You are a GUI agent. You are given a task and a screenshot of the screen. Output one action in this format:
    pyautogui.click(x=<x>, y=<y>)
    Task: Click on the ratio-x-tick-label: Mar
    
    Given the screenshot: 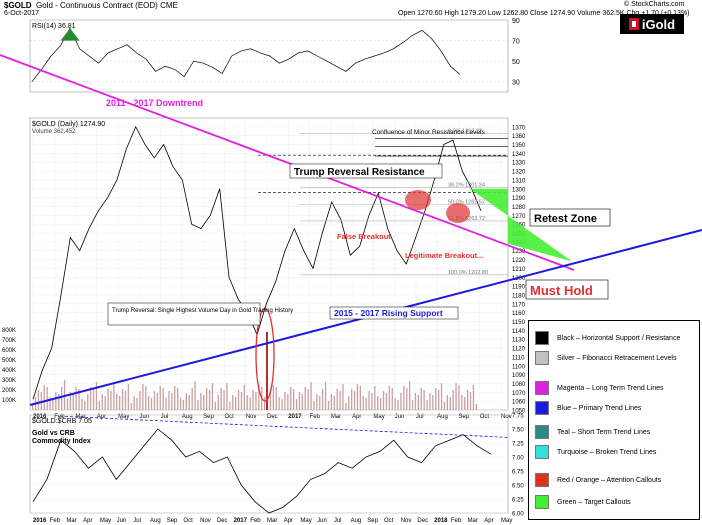 What is the action you would take?
    pyautogui.click(x=272, y=521)
    